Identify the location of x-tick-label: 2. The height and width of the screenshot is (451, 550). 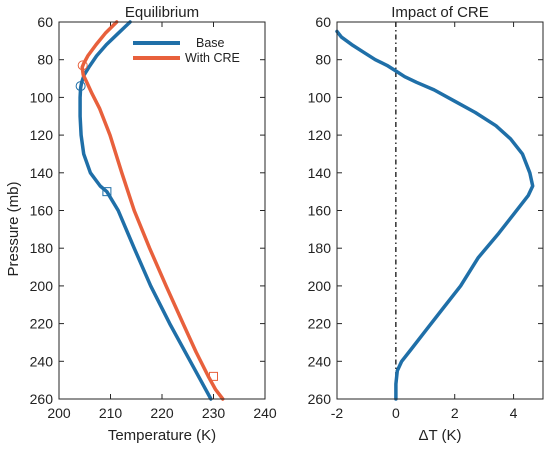
(455, 413).